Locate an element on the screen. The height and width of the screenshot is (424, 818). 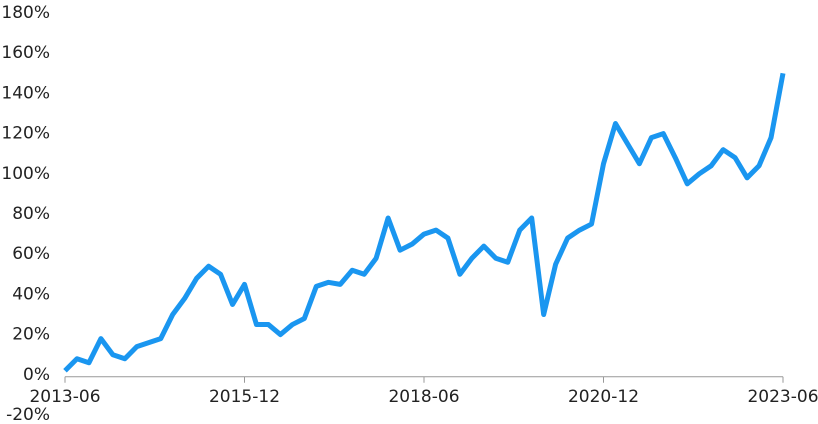
y-tick-label: 160% is located at coordinates (25, 53).